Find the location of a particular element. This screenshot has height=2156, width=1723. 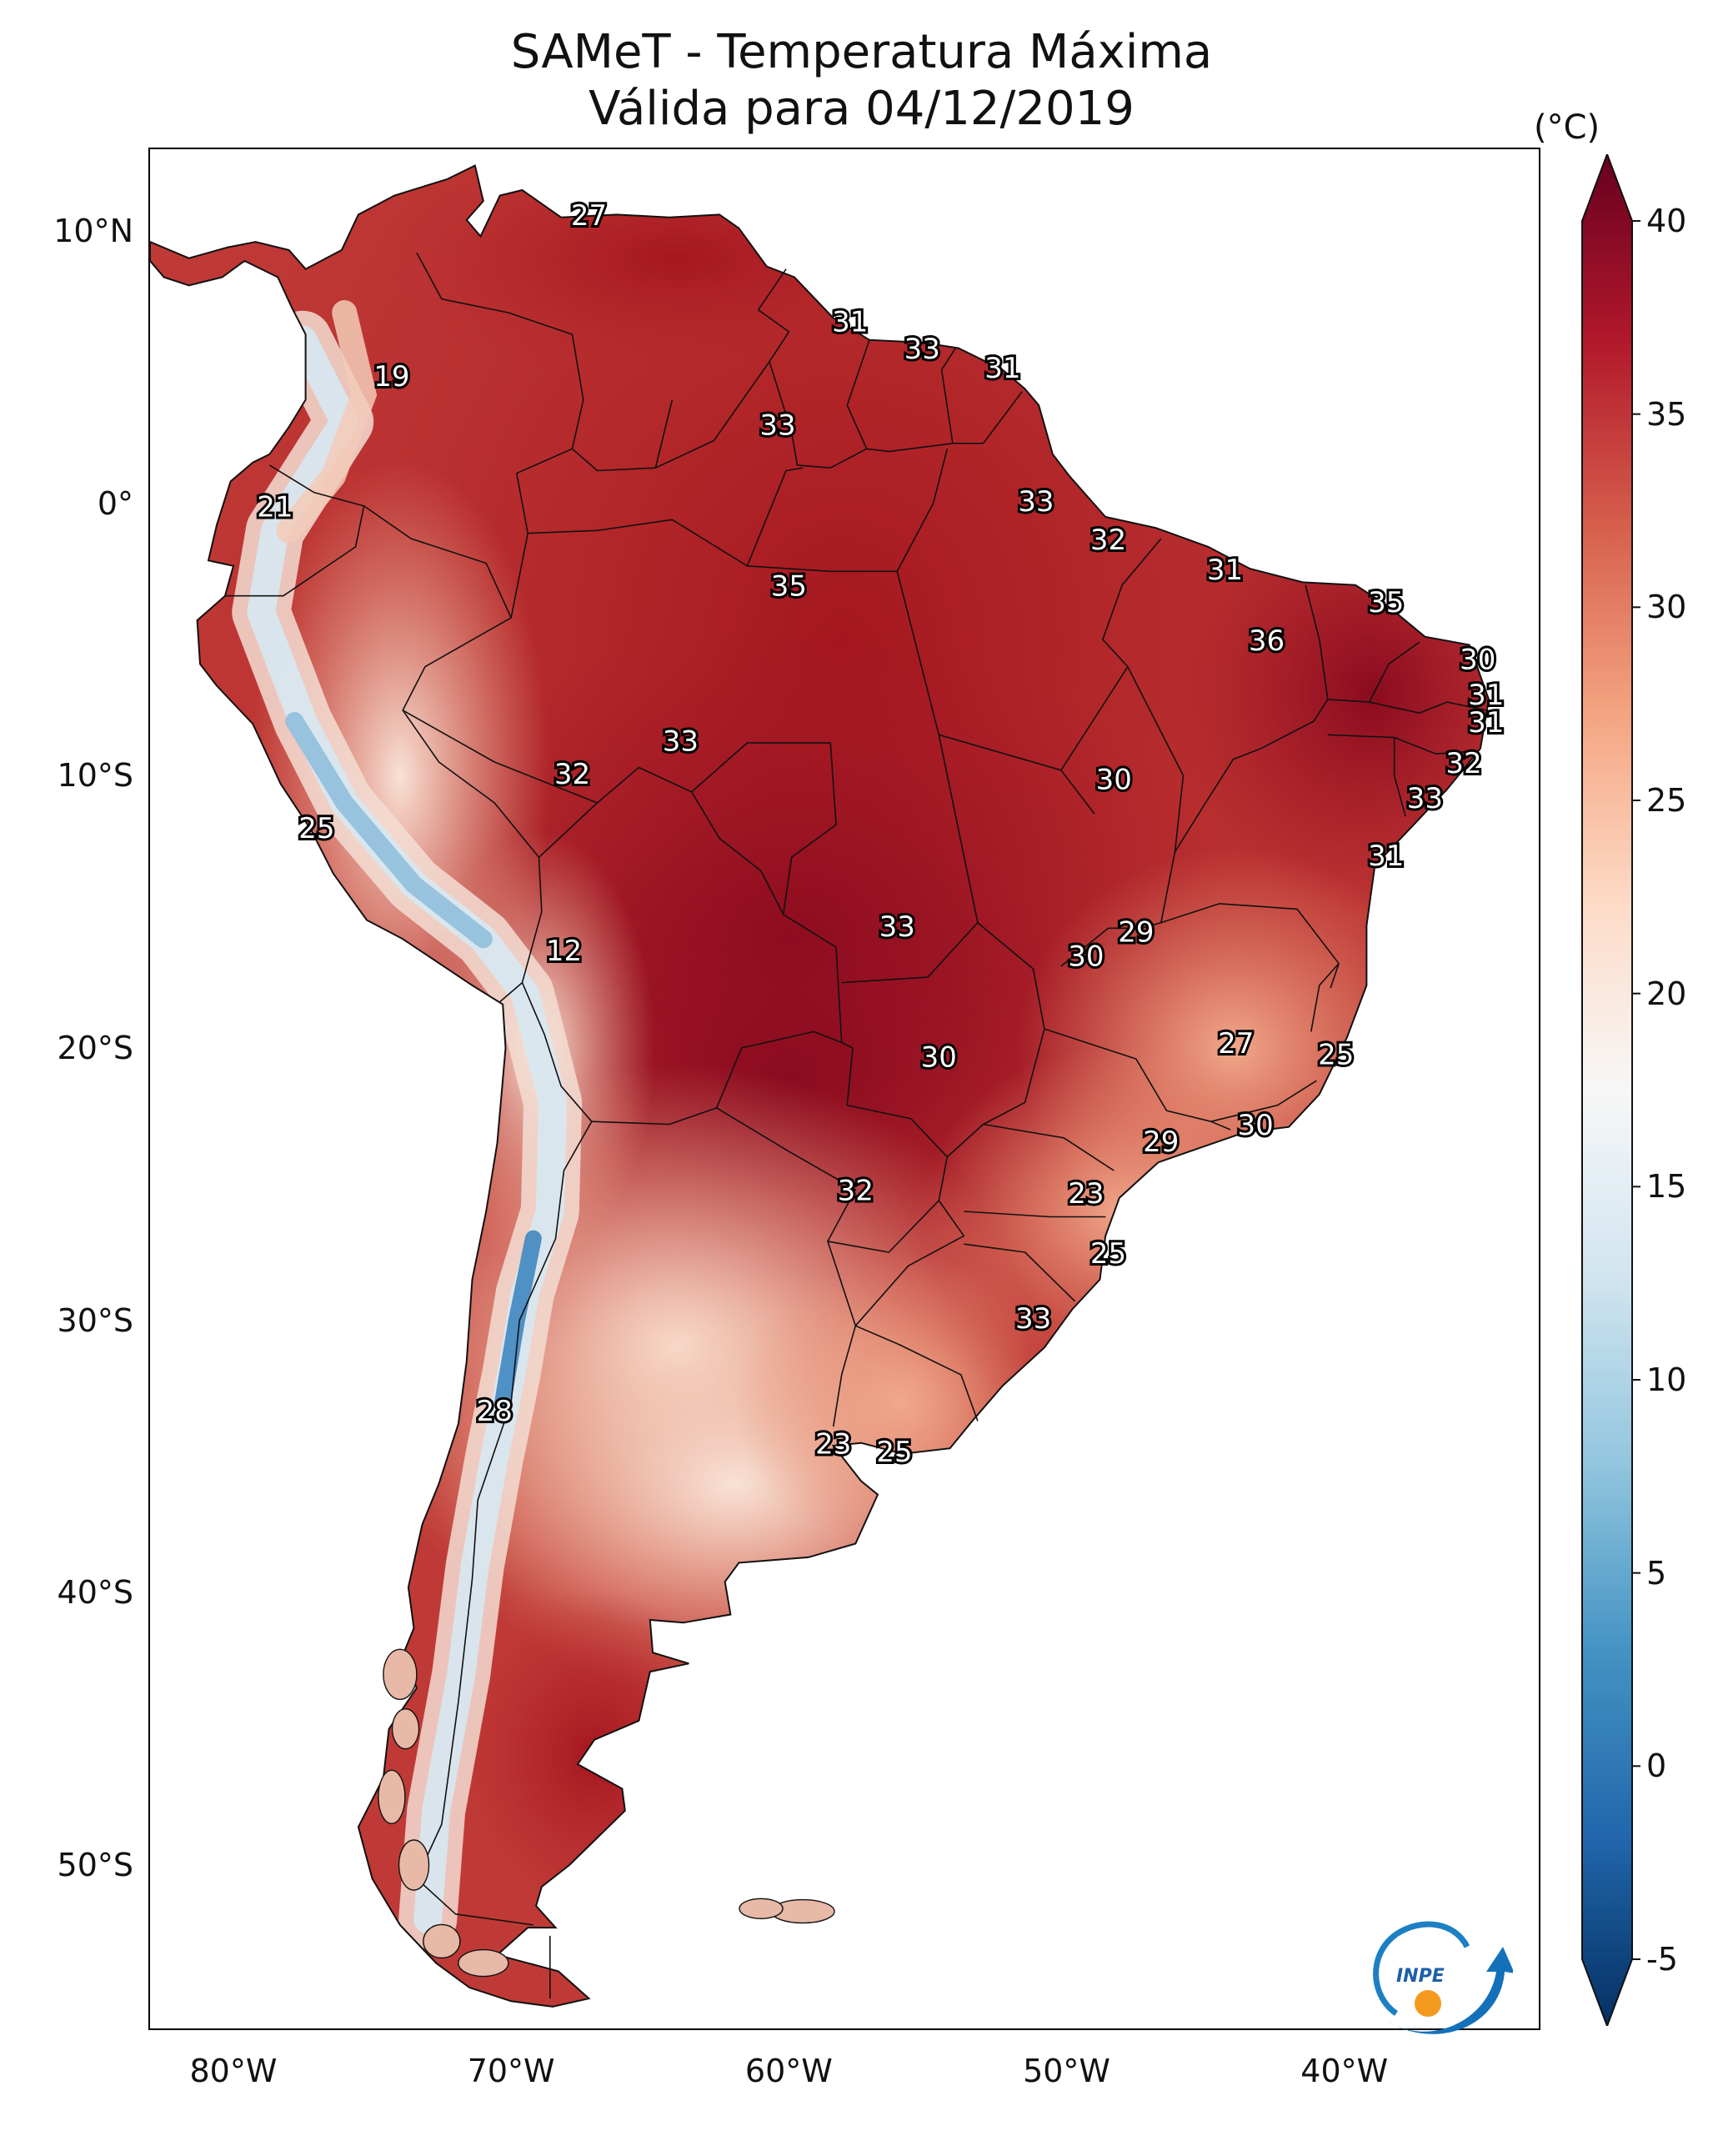

colorbar-unit: (°C) is located at coordinates (1567, 128).